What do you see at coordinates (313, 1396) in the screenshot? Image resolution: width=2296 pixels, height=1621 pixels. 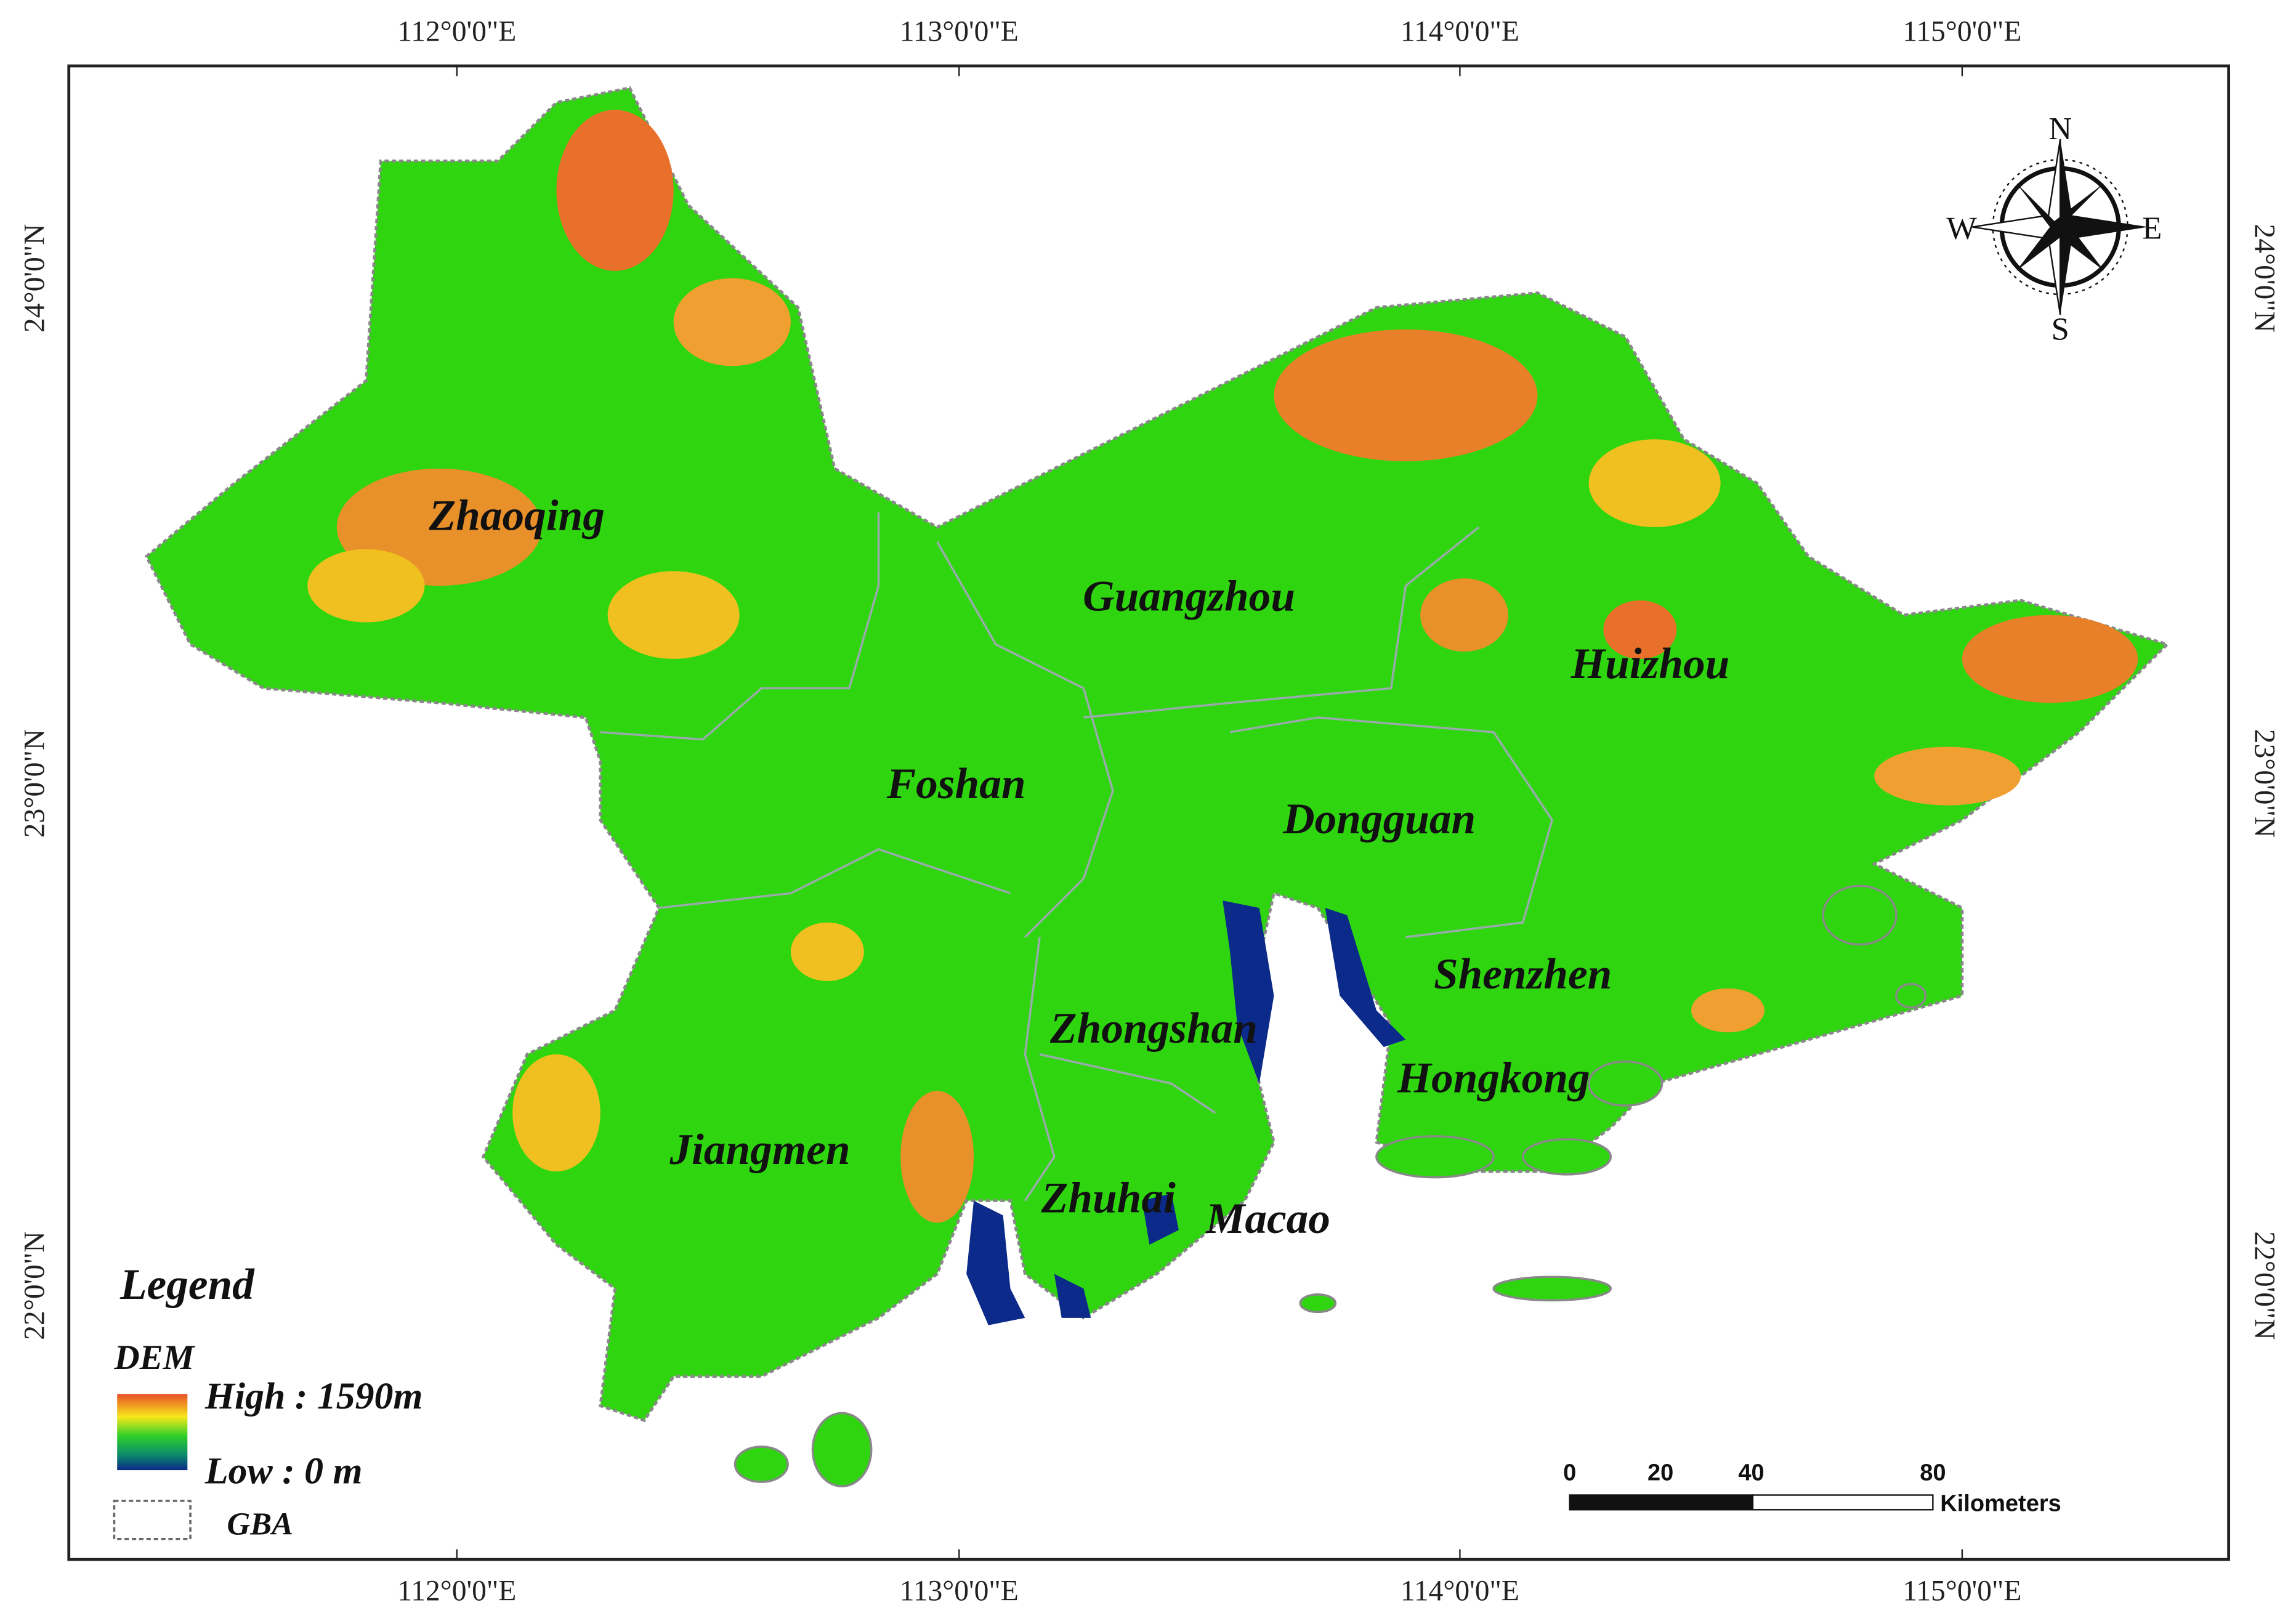 I see `legend-high: High : 1590m` at bounding box center [313, 1396].